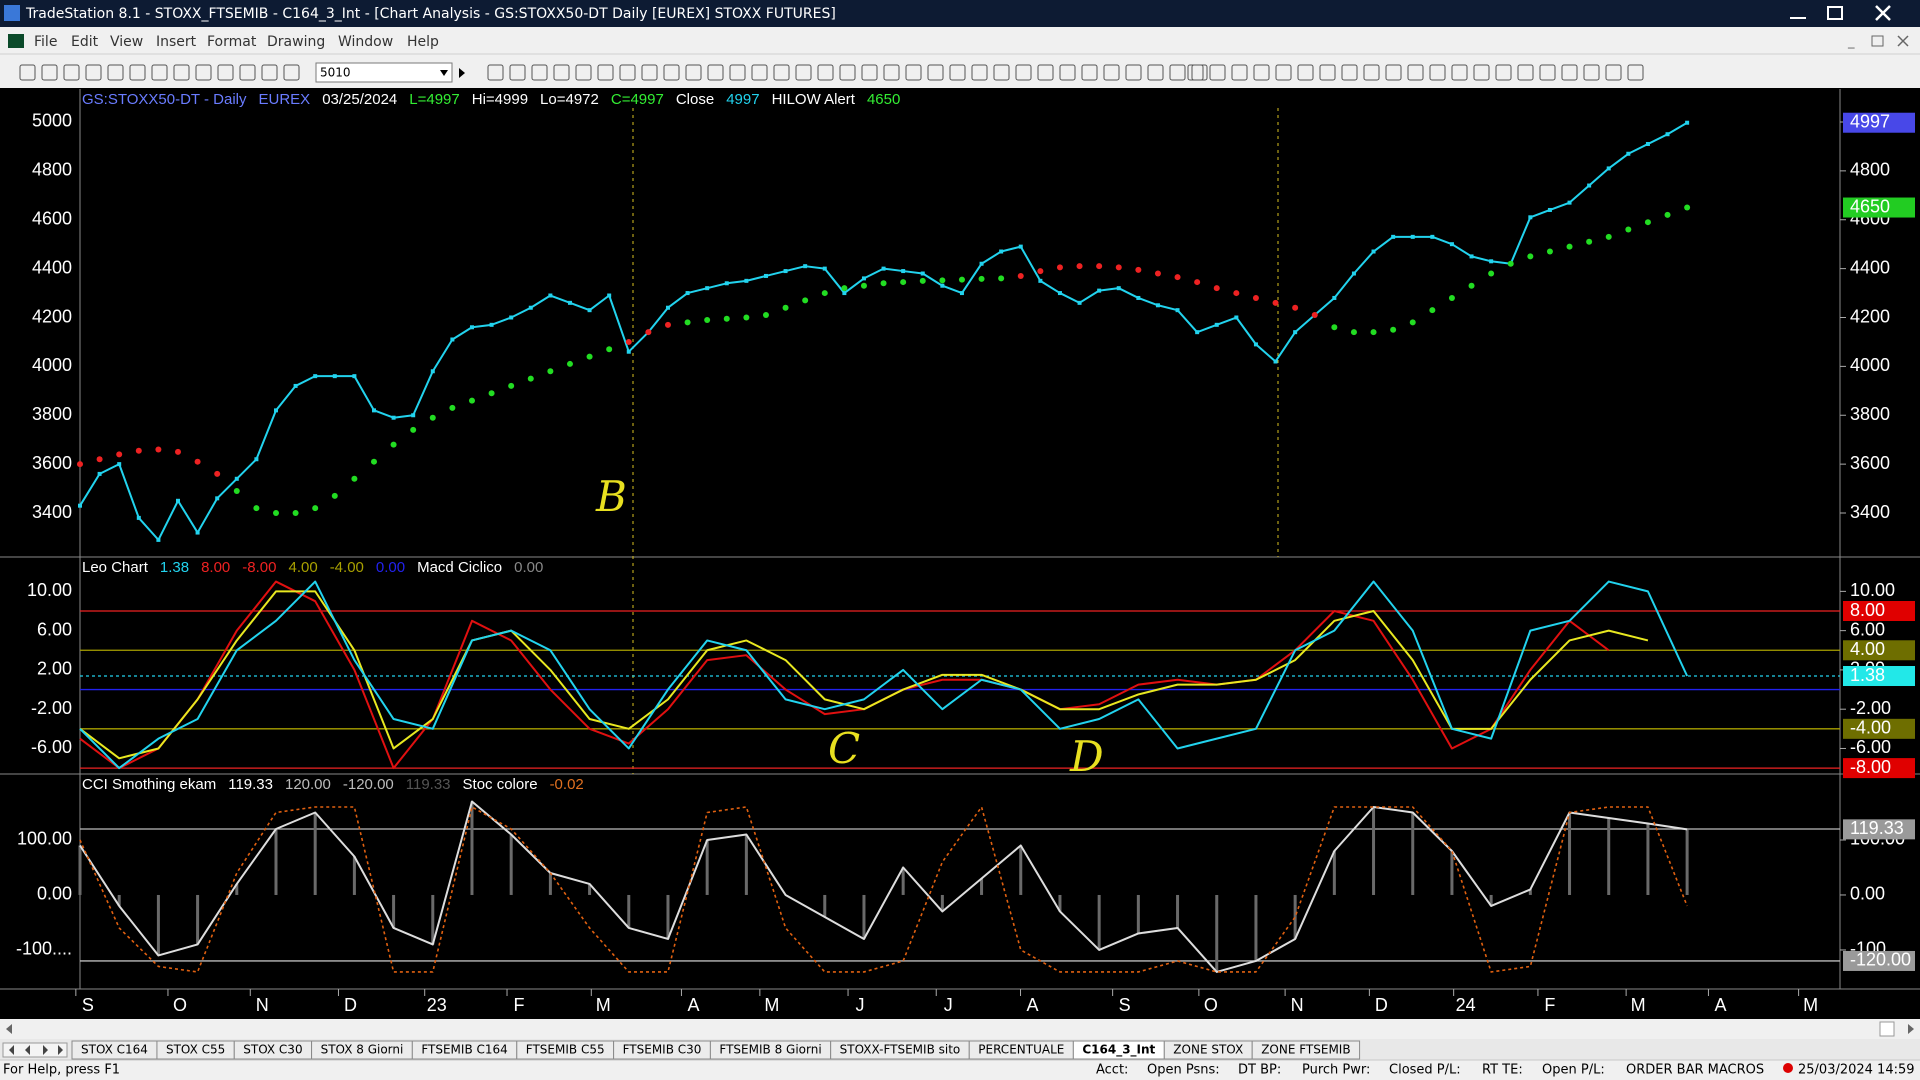  What do you see at coordinates (1911, 1029) in the screenshot?
I see `scroll-right` at bounding box center [1911, 1029].